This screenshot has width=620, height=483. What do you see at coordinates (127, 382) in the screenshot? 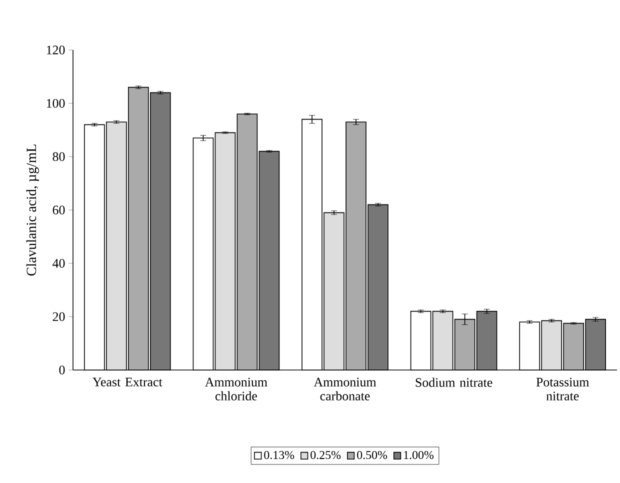
I see `x-tick-label: Yeast Extract` at bounding box center [127, 382].